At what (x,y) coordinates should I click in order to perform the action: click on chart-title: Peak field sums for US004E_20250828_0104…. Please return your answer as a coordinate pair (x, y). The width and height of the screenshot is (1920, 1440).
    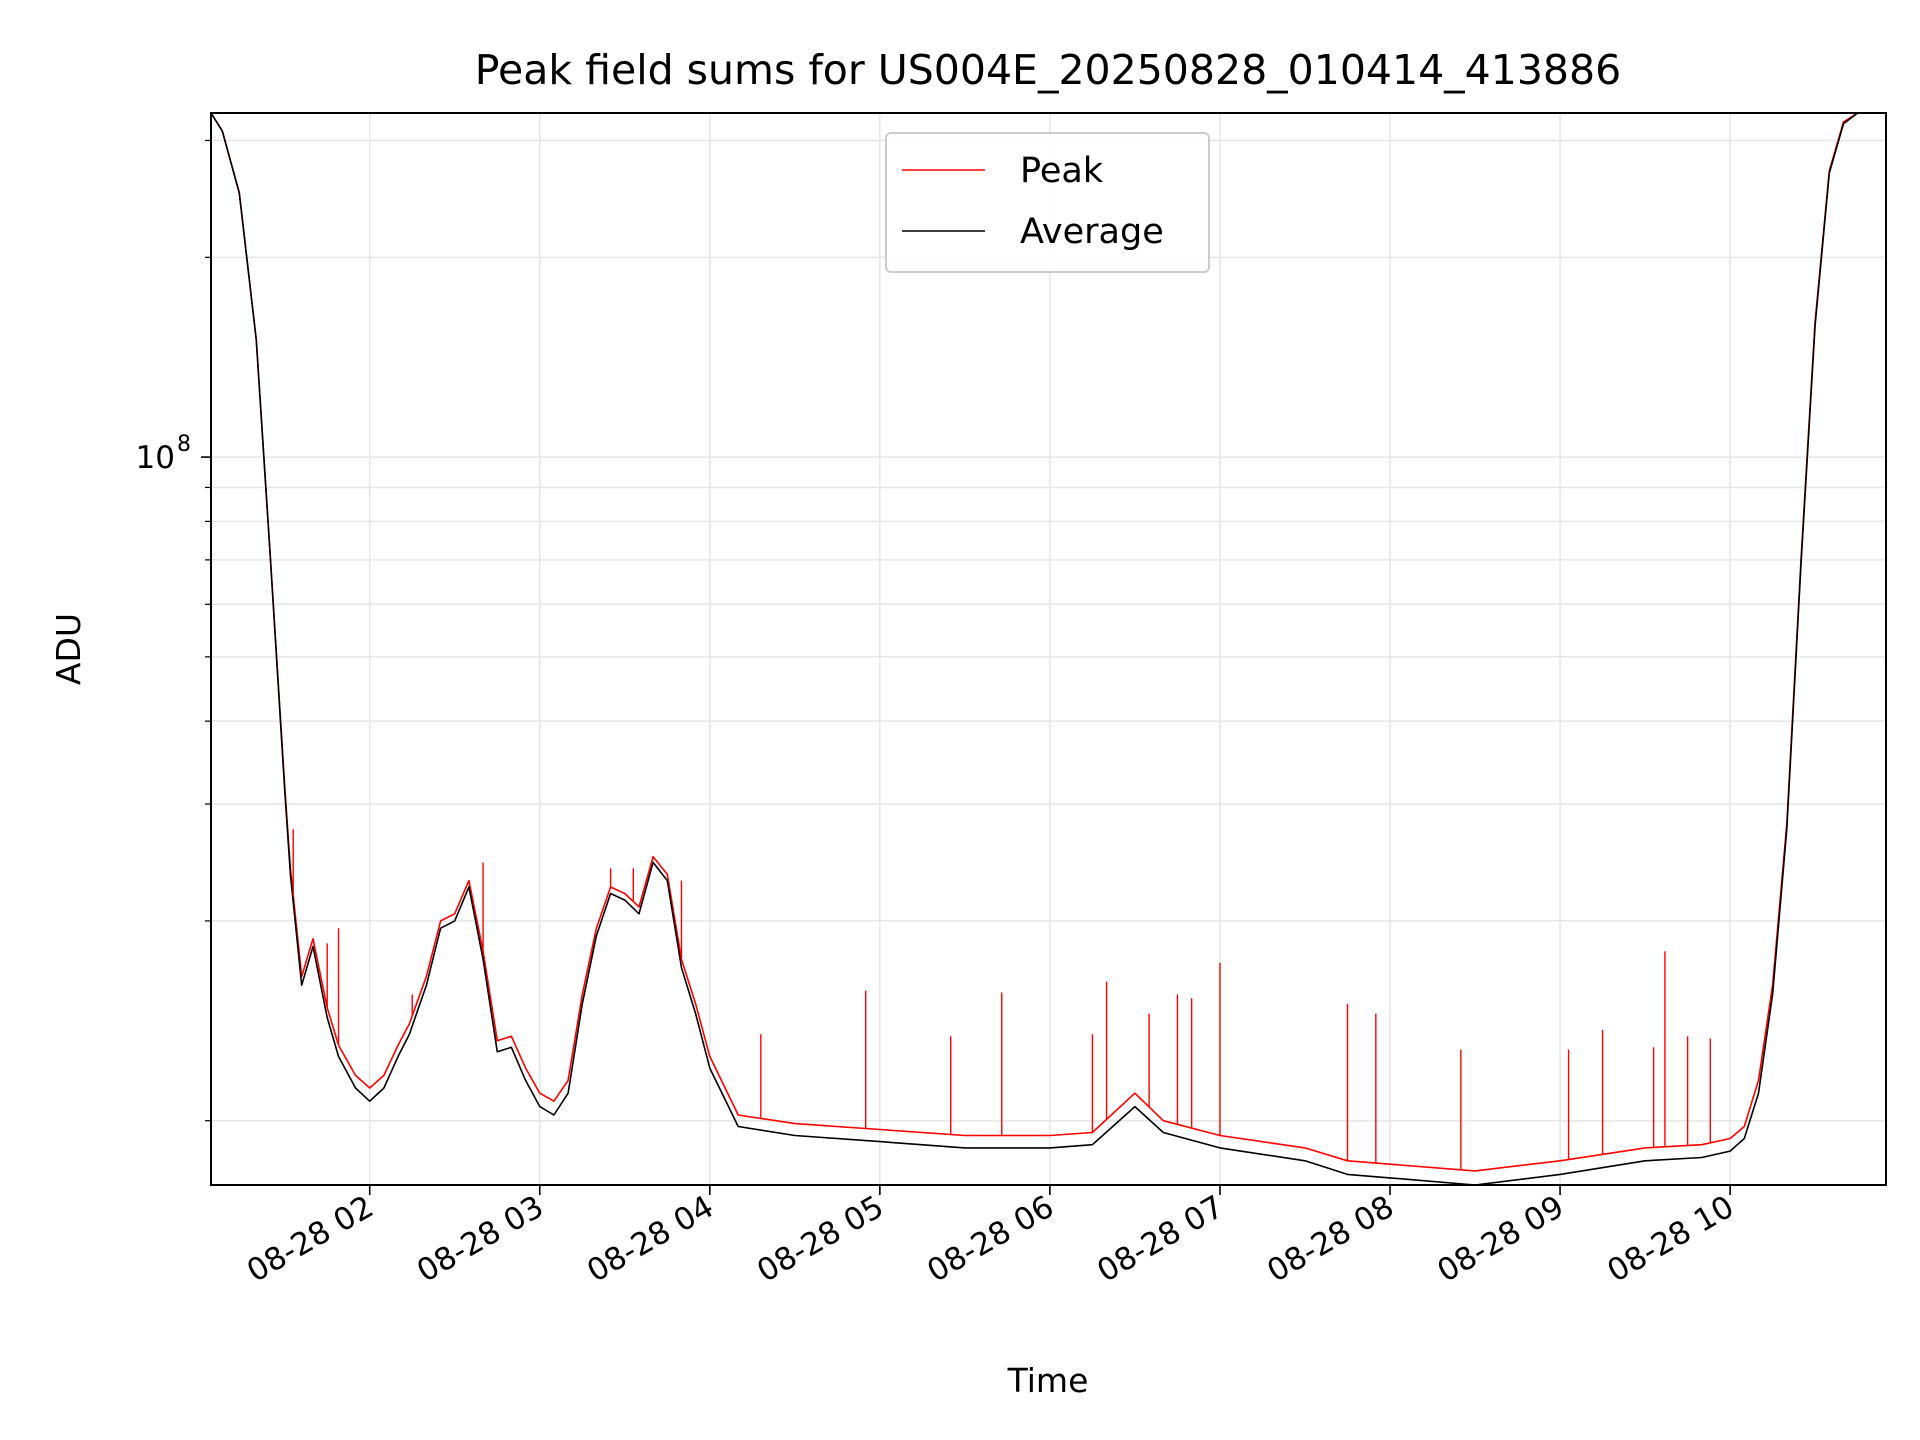
    Looking at the image, I should click on (1048, 70).